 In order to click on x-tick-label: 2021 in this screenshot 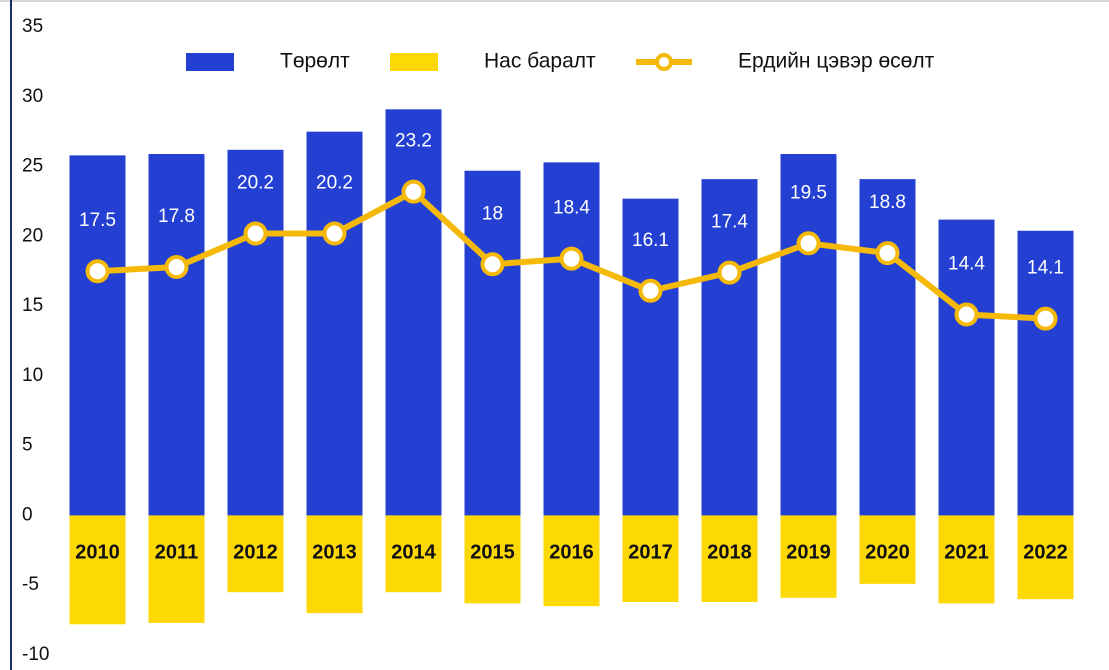, I will do `click(966, 552)`.